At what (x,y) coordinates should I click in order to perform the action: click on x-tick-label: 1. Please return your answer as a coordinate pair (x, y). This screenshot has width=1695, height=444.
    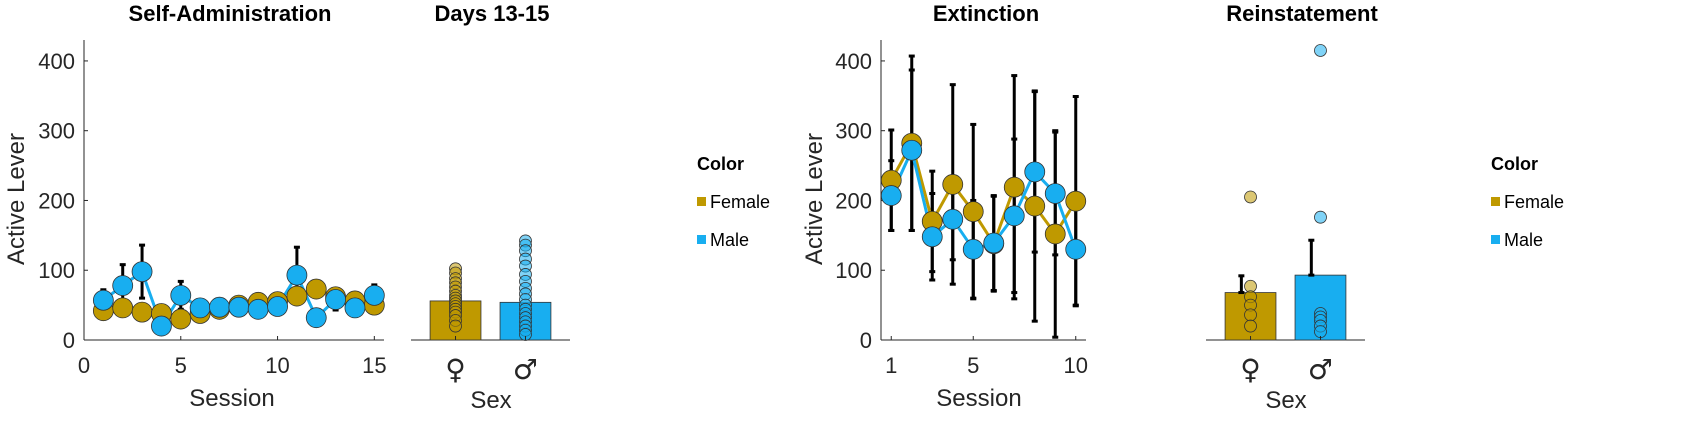
    Looking at the image, I should click on (891, 365).